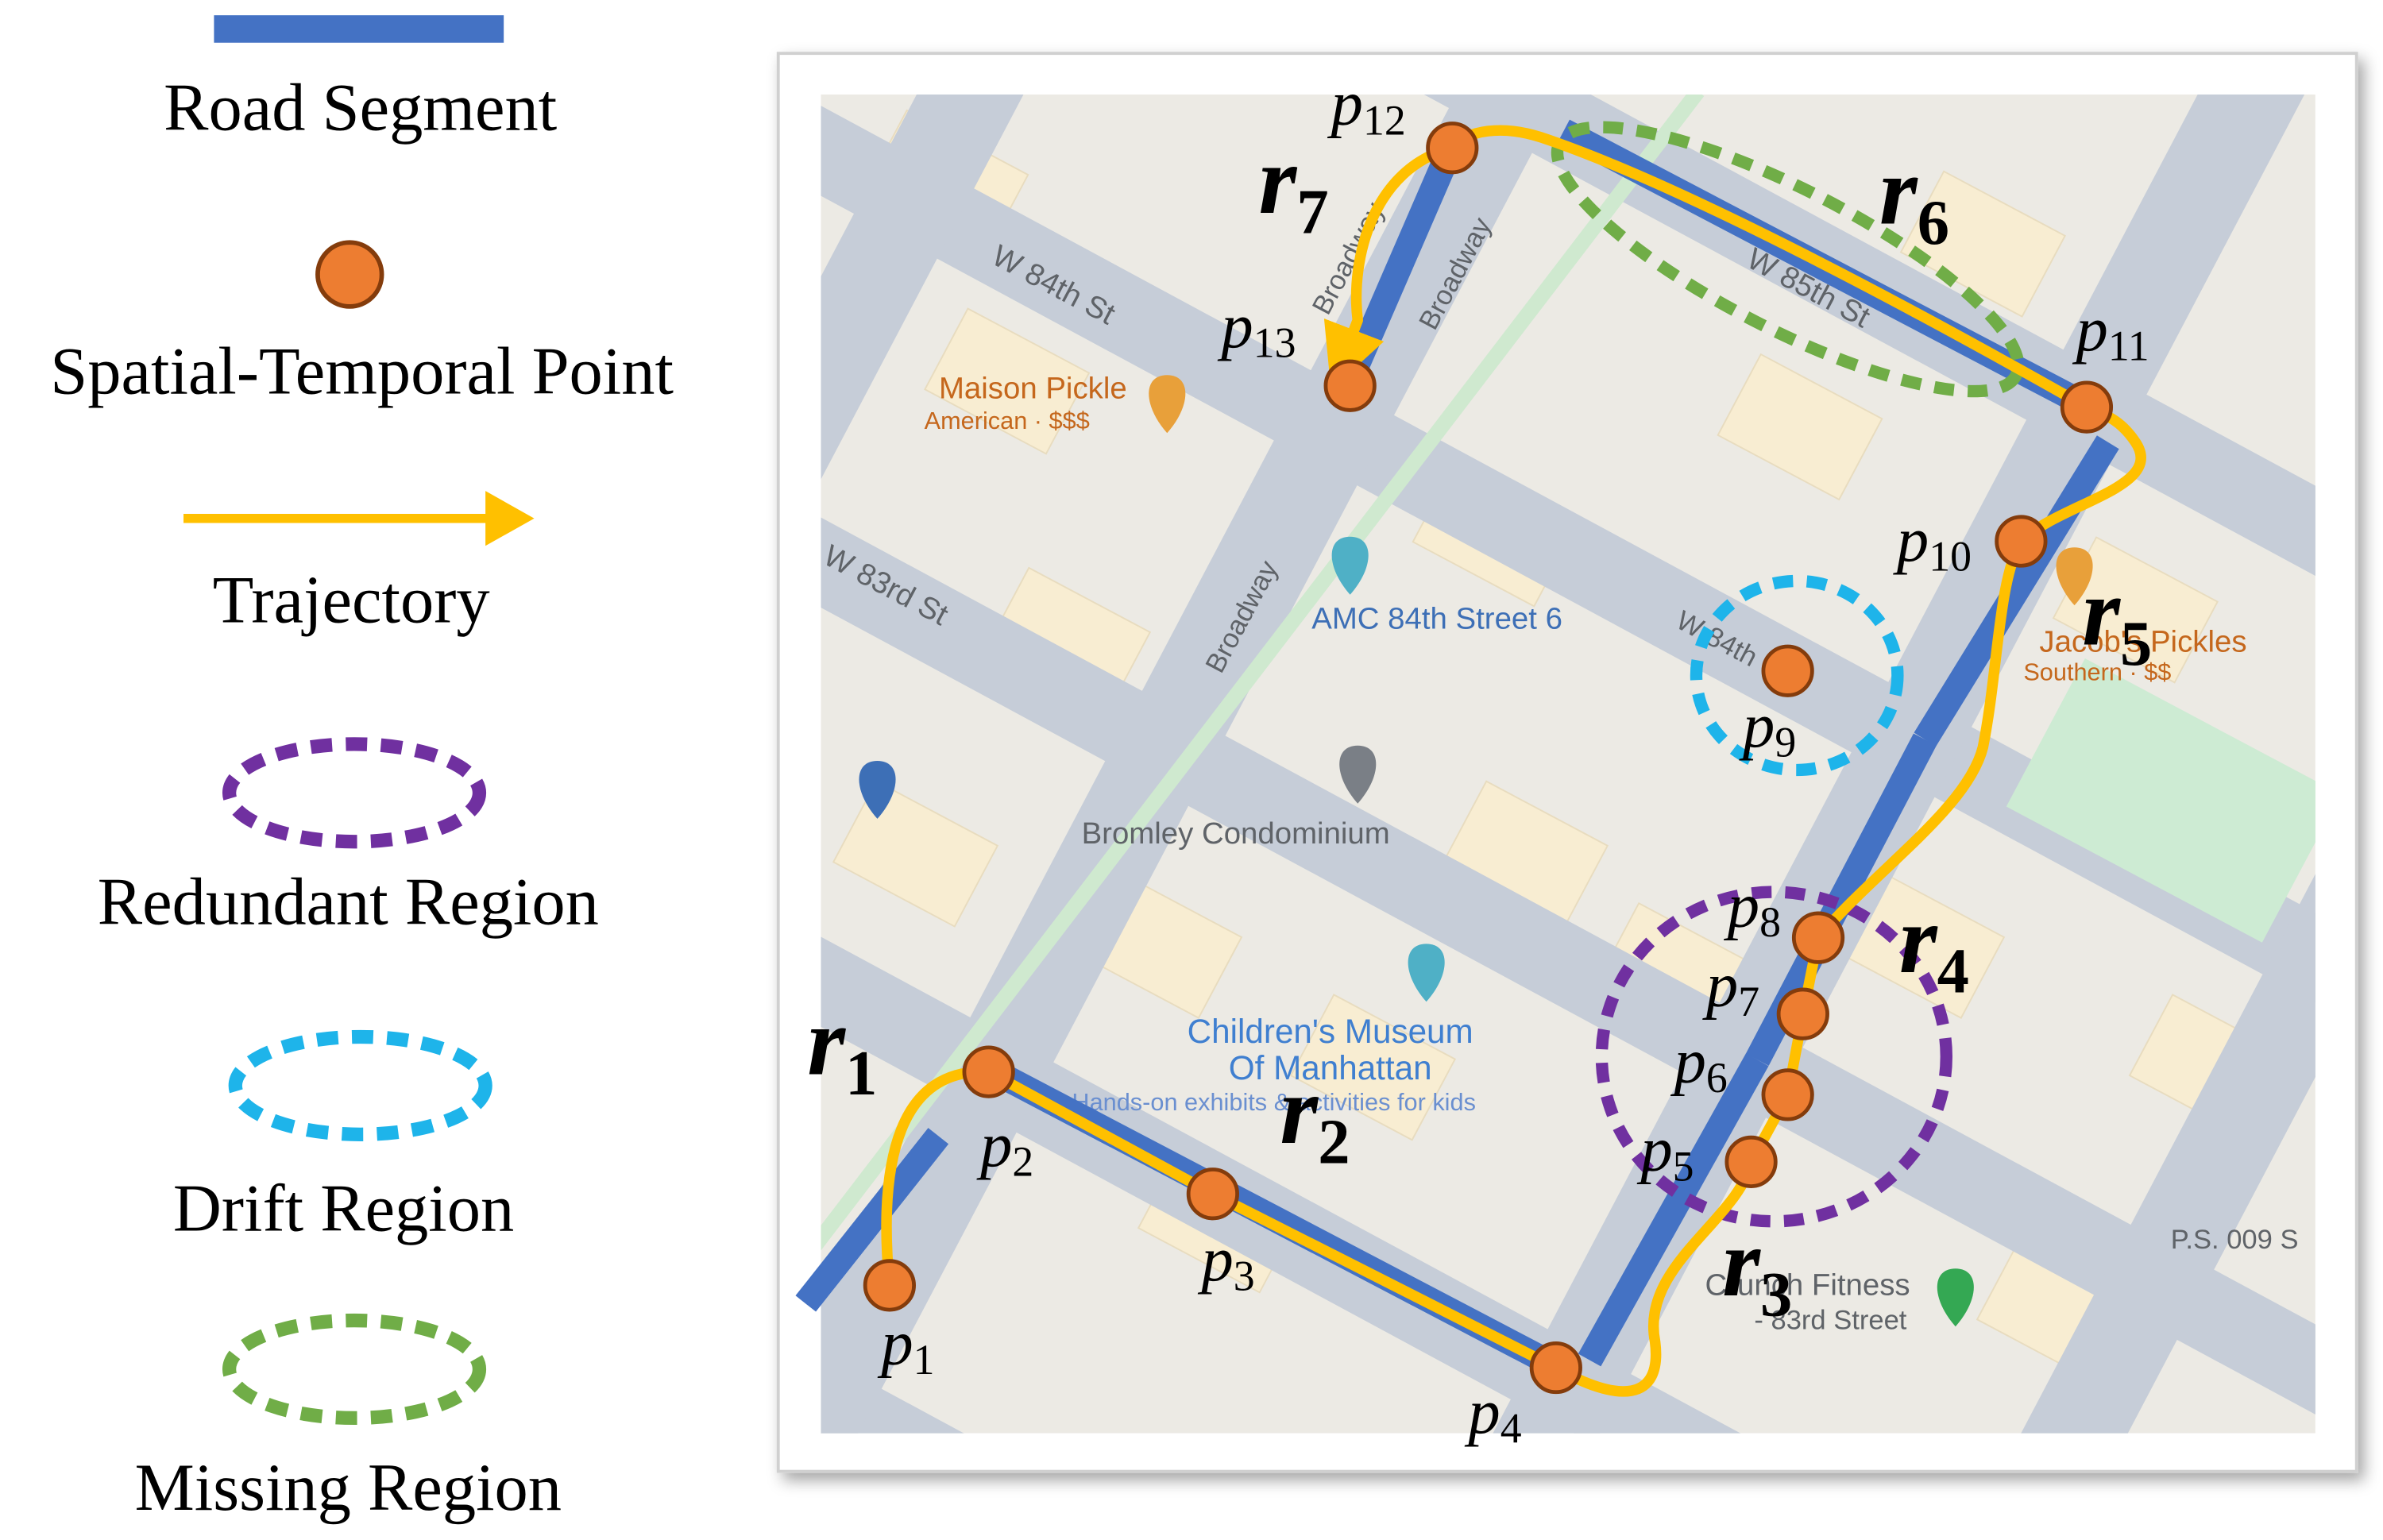 This screenshot has width=2383, height=1540. I want to click on point-index: 3, so click(1244, 1276).